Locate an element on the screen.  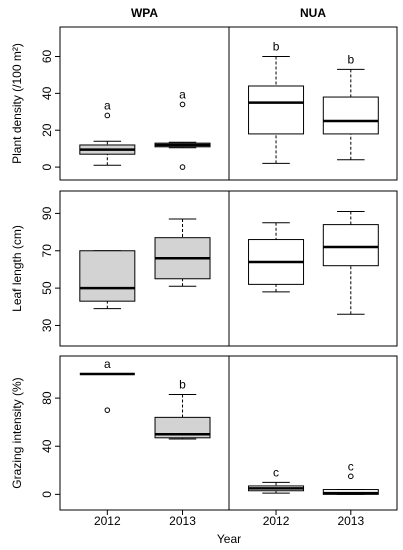
y-axis-label: Grazing intensity (%) is located at coordinates (17, 432).